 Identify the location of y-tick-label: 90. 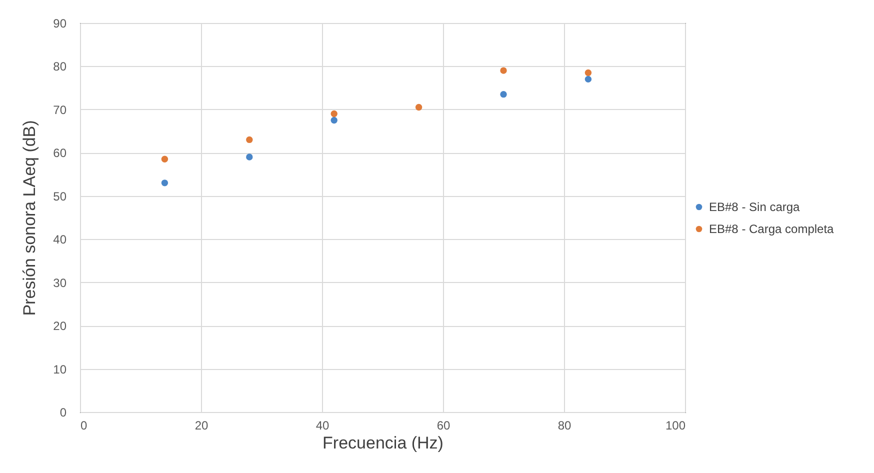
(60, 23).